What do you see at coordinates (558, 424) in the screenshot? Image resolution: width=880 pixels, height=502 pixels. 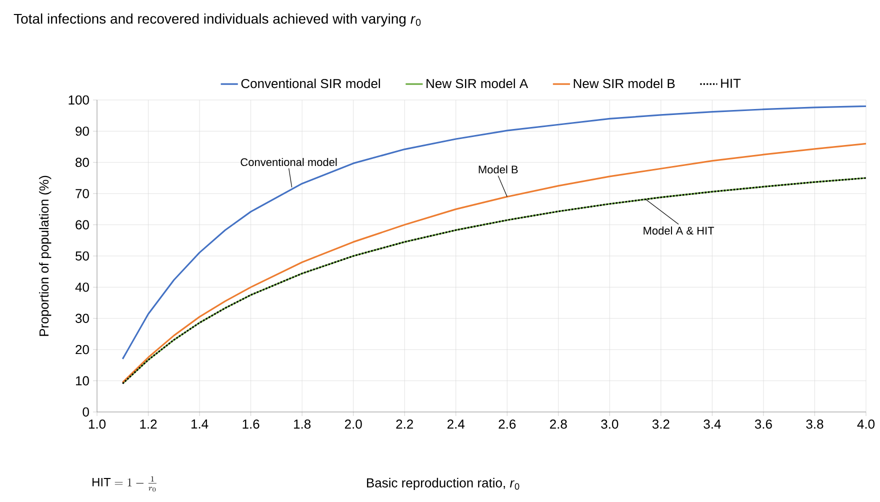 I see `x-tick-label: 2.8` at bounding box center [558, 424].